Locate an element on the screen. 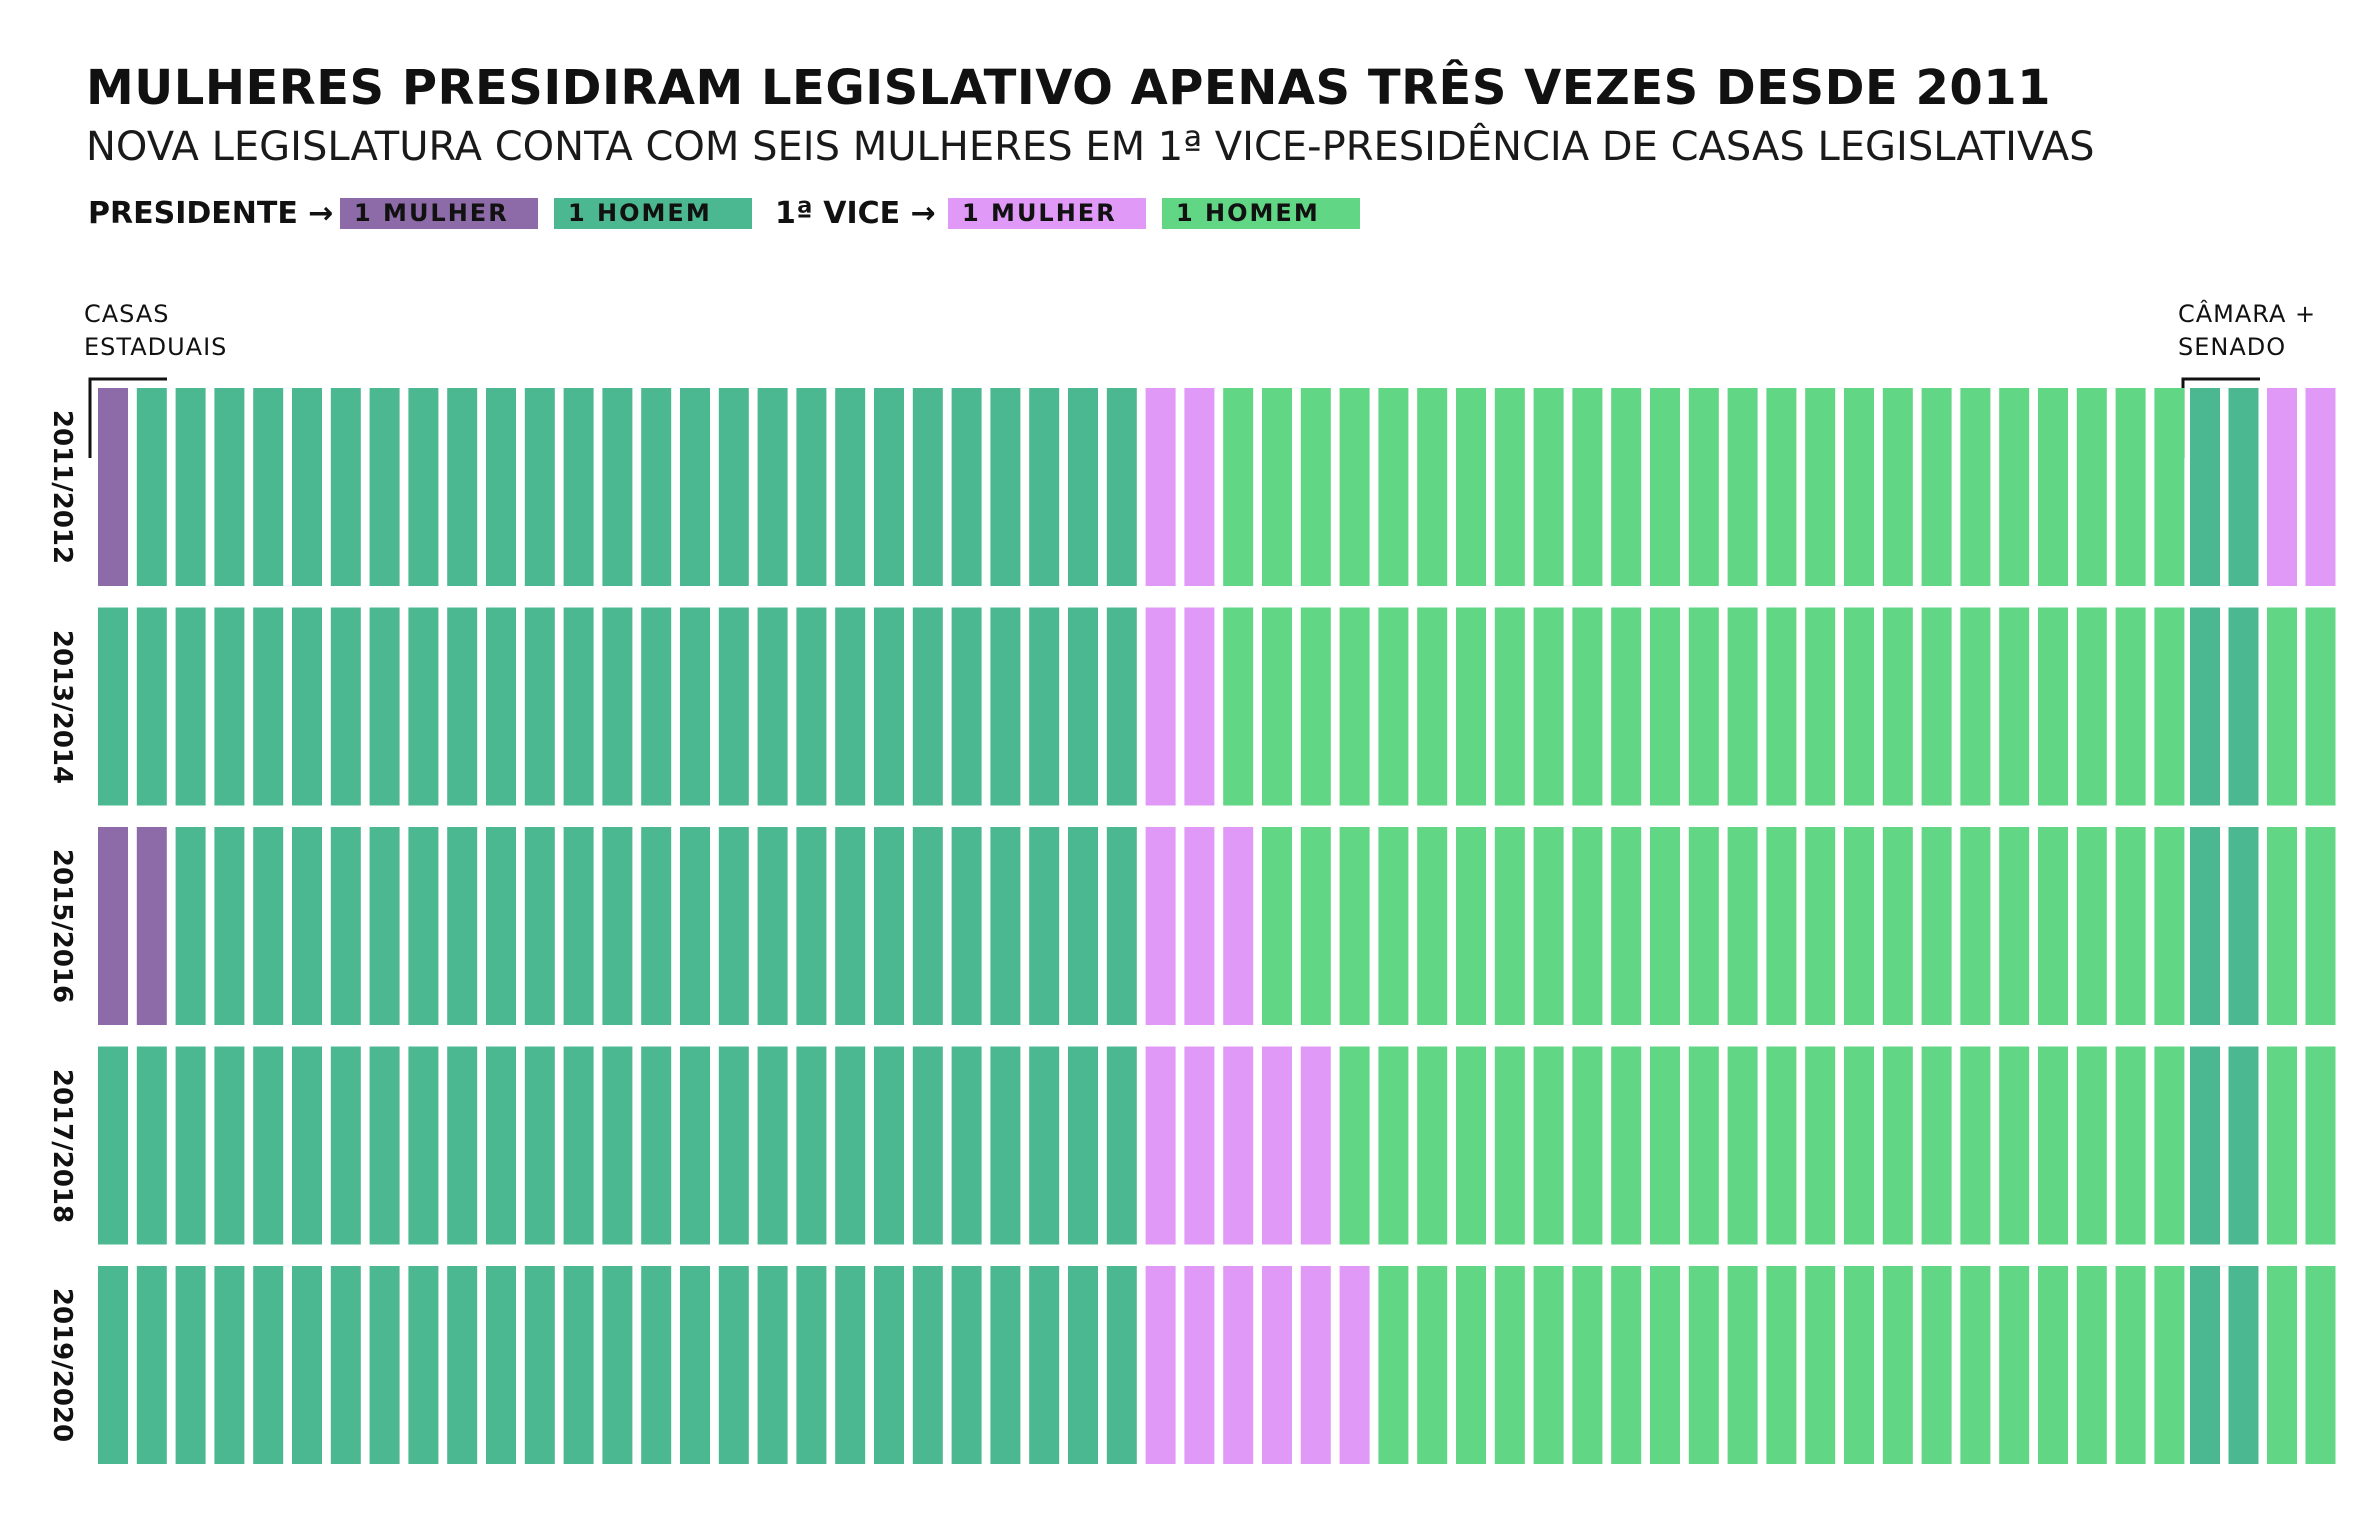 This screenshot has width=2380, height=1516. group-label-federal: CÂMARA + SENADO is located at coordinates (2247, 331).